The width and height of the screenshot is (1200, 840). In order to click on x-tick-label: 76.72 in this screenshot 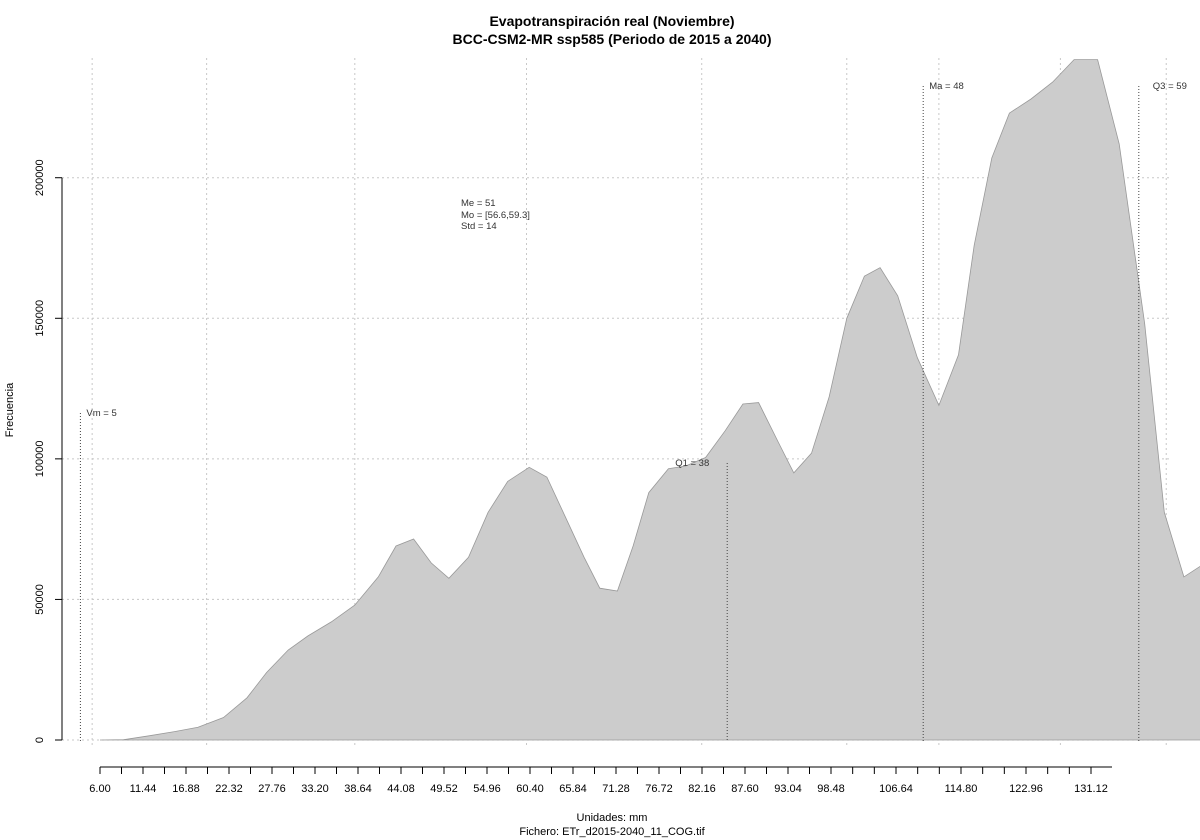, I will do `click(659, 789)`.